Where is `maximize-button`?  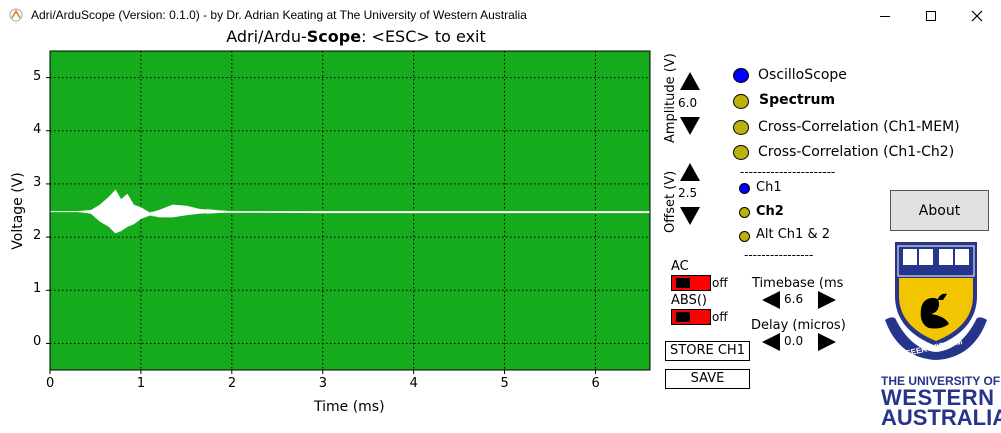 maximize-button is located at coordinates (931, 15).